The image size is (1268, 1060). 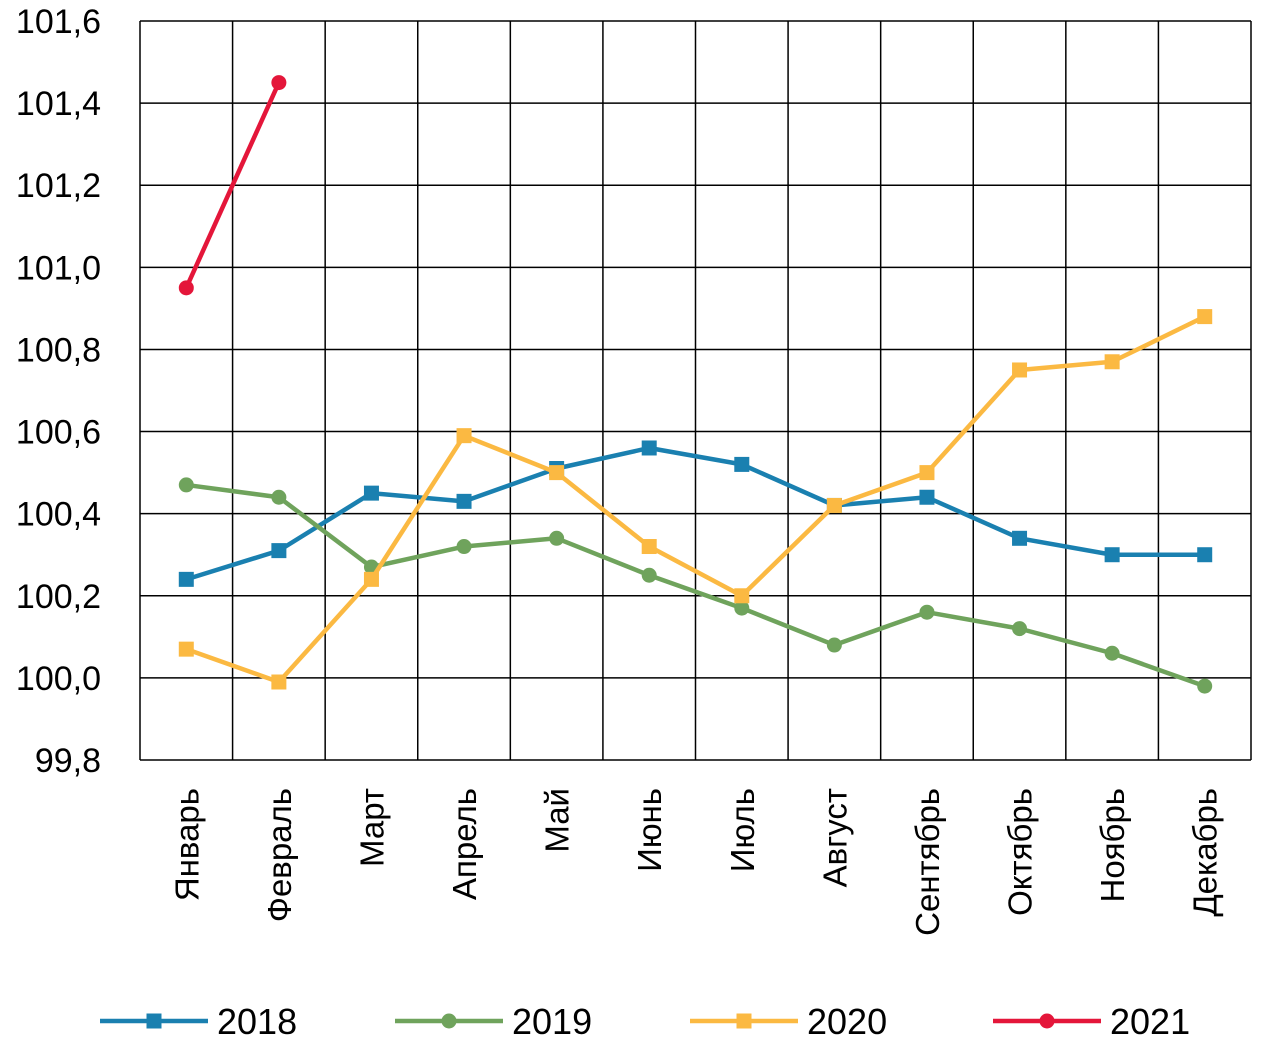 I want to click on y-tick-label: 101,4, so click(x=58, y=104).